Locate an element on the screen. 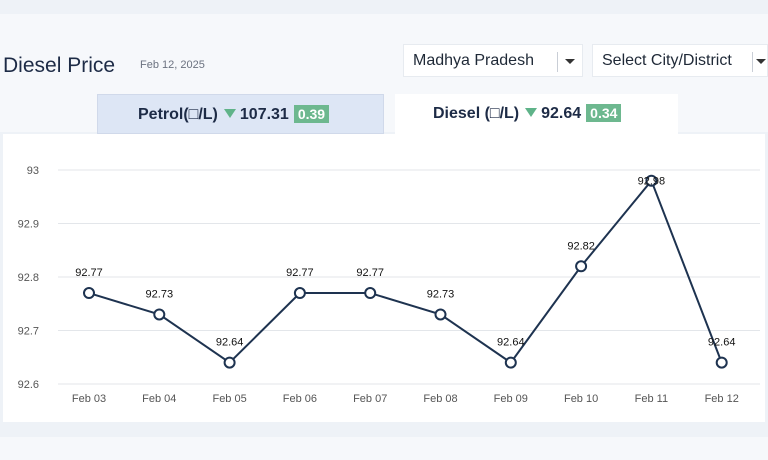 The image size is (768, 460). footer-band is located at coordinates (384, 448).